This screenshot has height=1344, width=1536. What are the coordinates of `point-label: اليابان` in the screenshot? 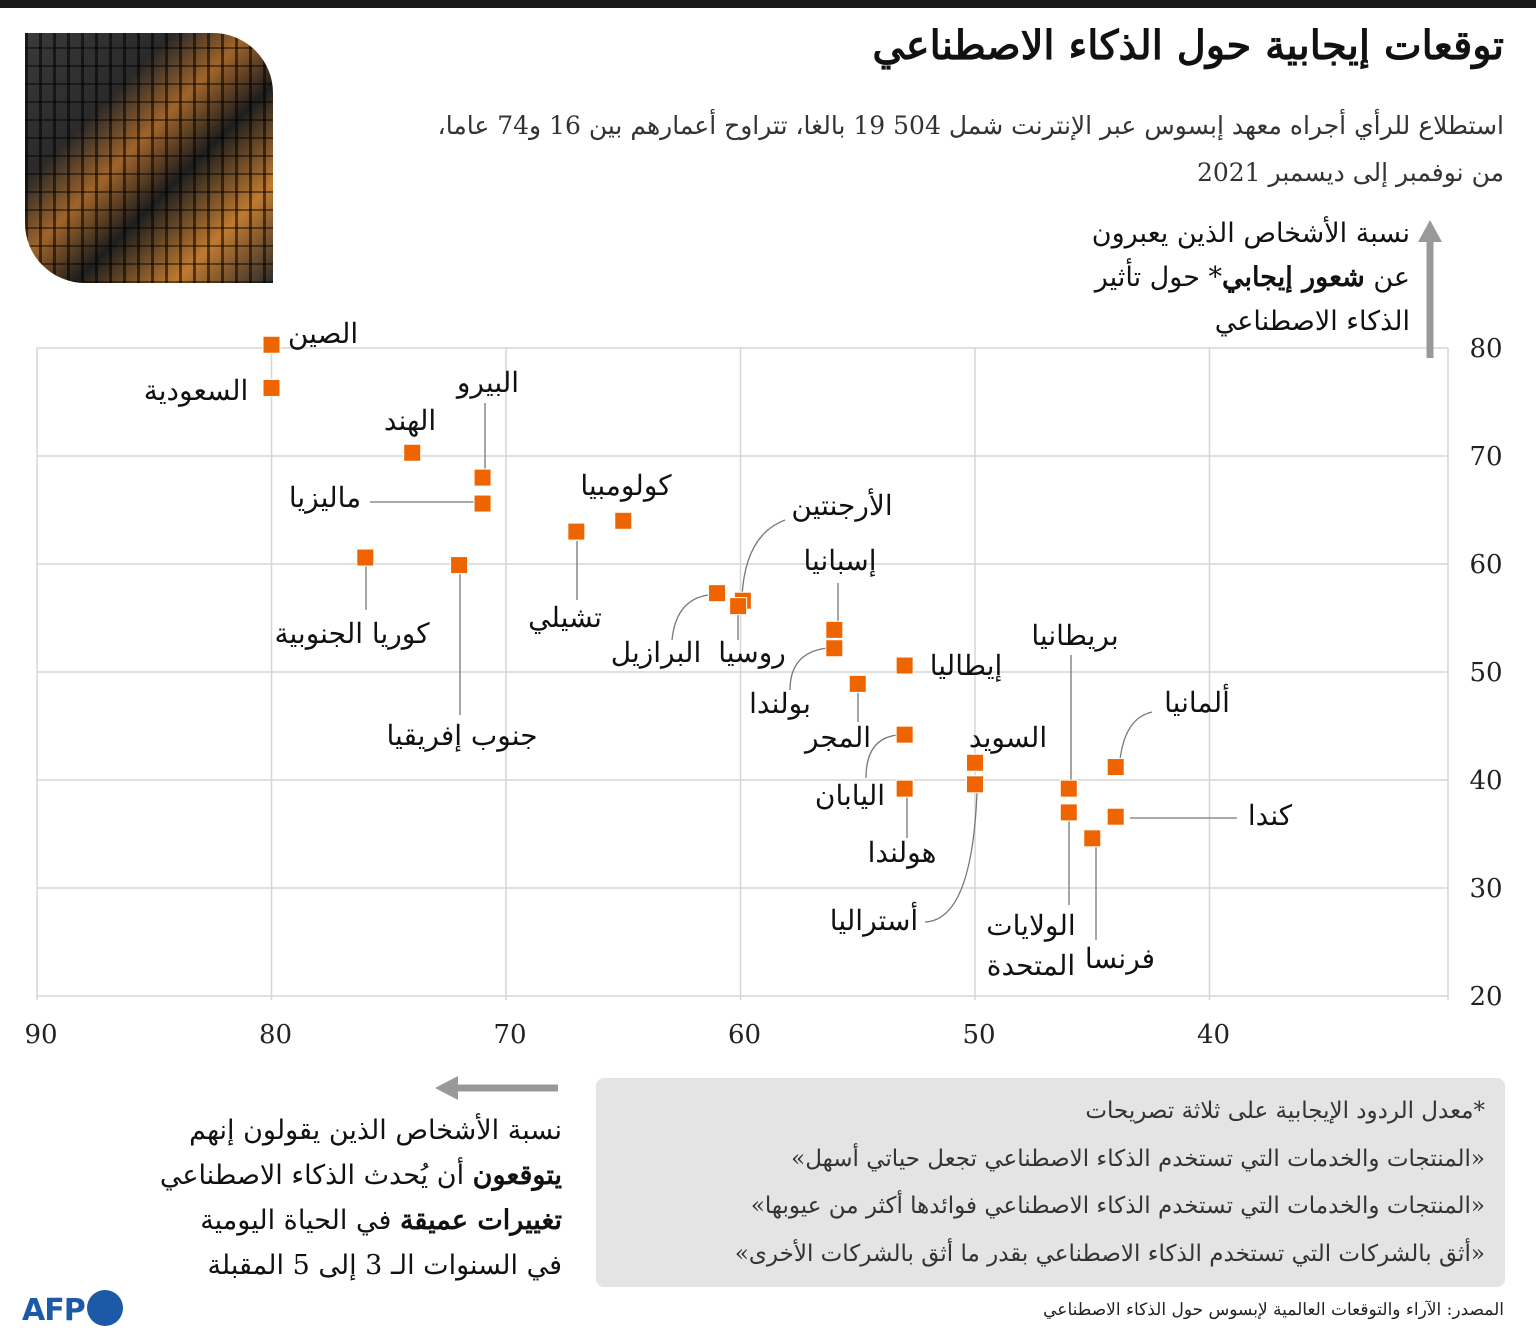 It's located at (850, 795).